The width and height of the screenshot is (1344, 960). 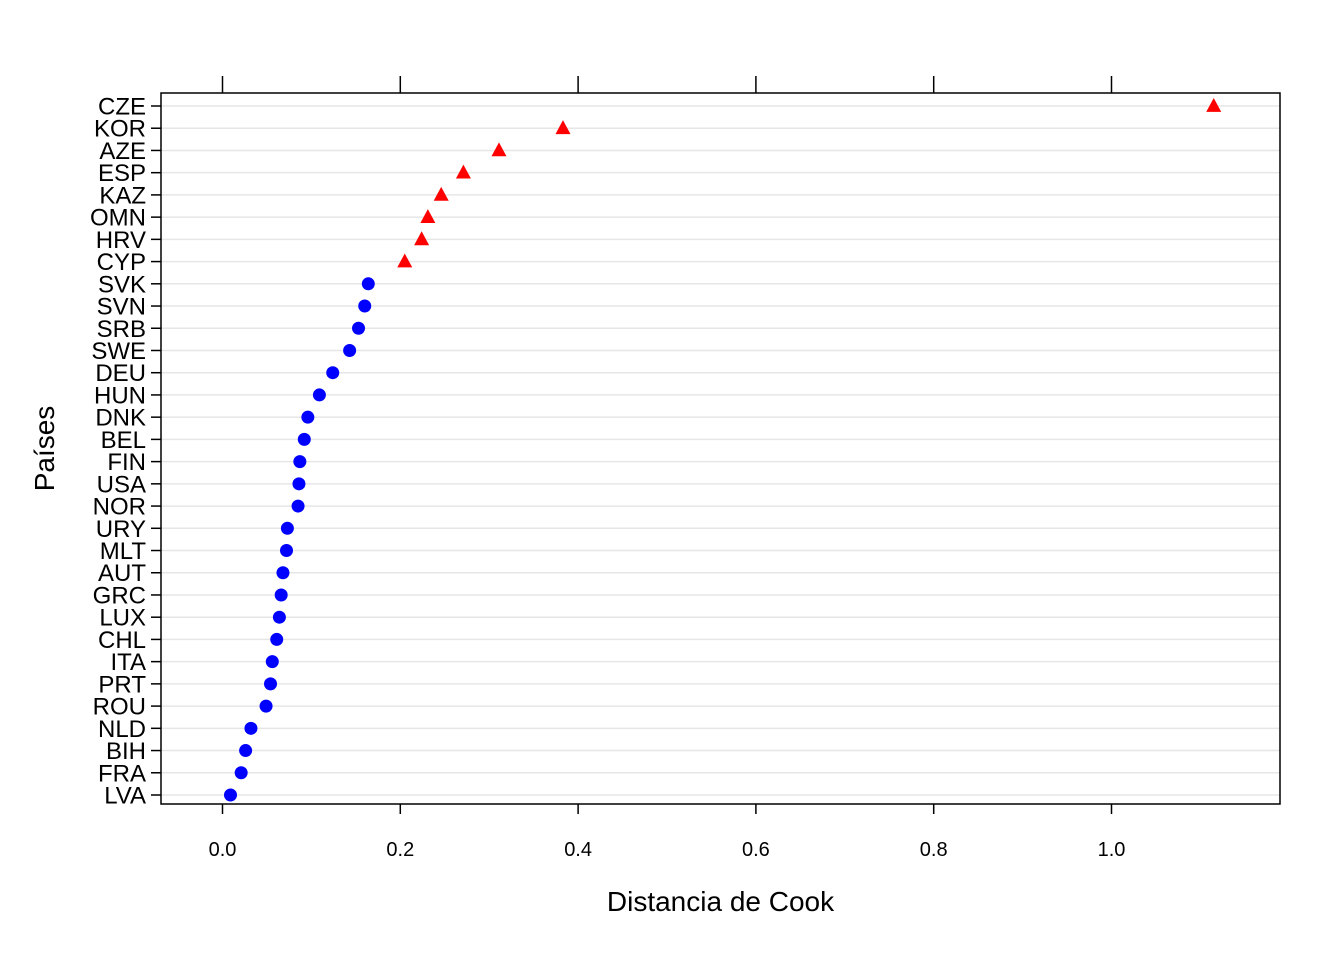 I want to click on point-cyp, so click(x=405, y=260).